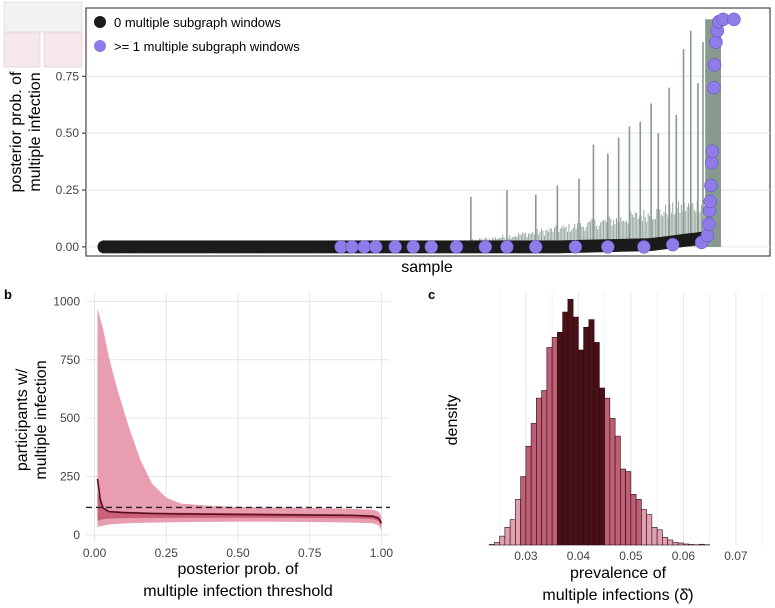 Image resolution: width=775 pixels, height=608 pixels. I want to click on panel-a-y-ticks: 0.00 0.25 0.50 0.75, so click(71, 161).